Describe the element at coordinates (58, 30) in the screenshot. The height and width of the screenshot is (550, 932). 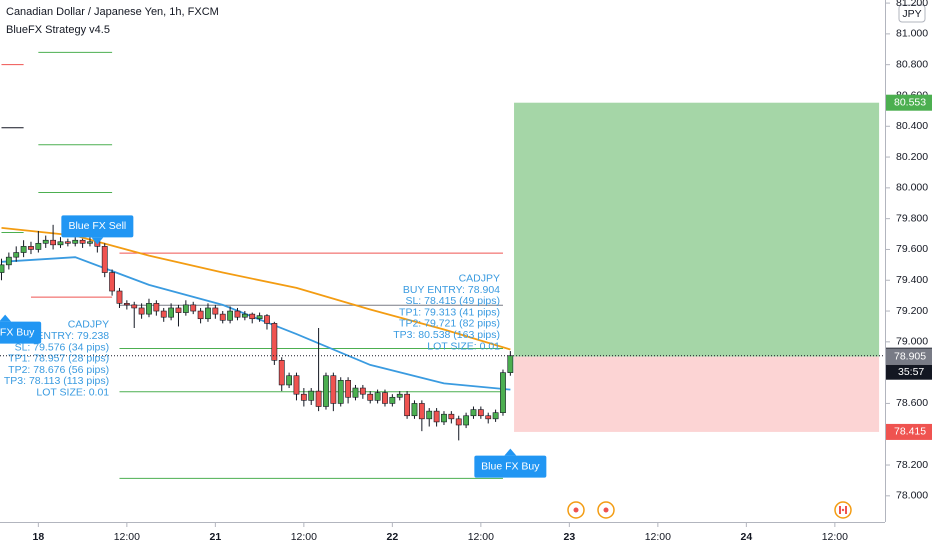
I see `chart-subtitle: BlueFX Strategy v4.5` at that location.